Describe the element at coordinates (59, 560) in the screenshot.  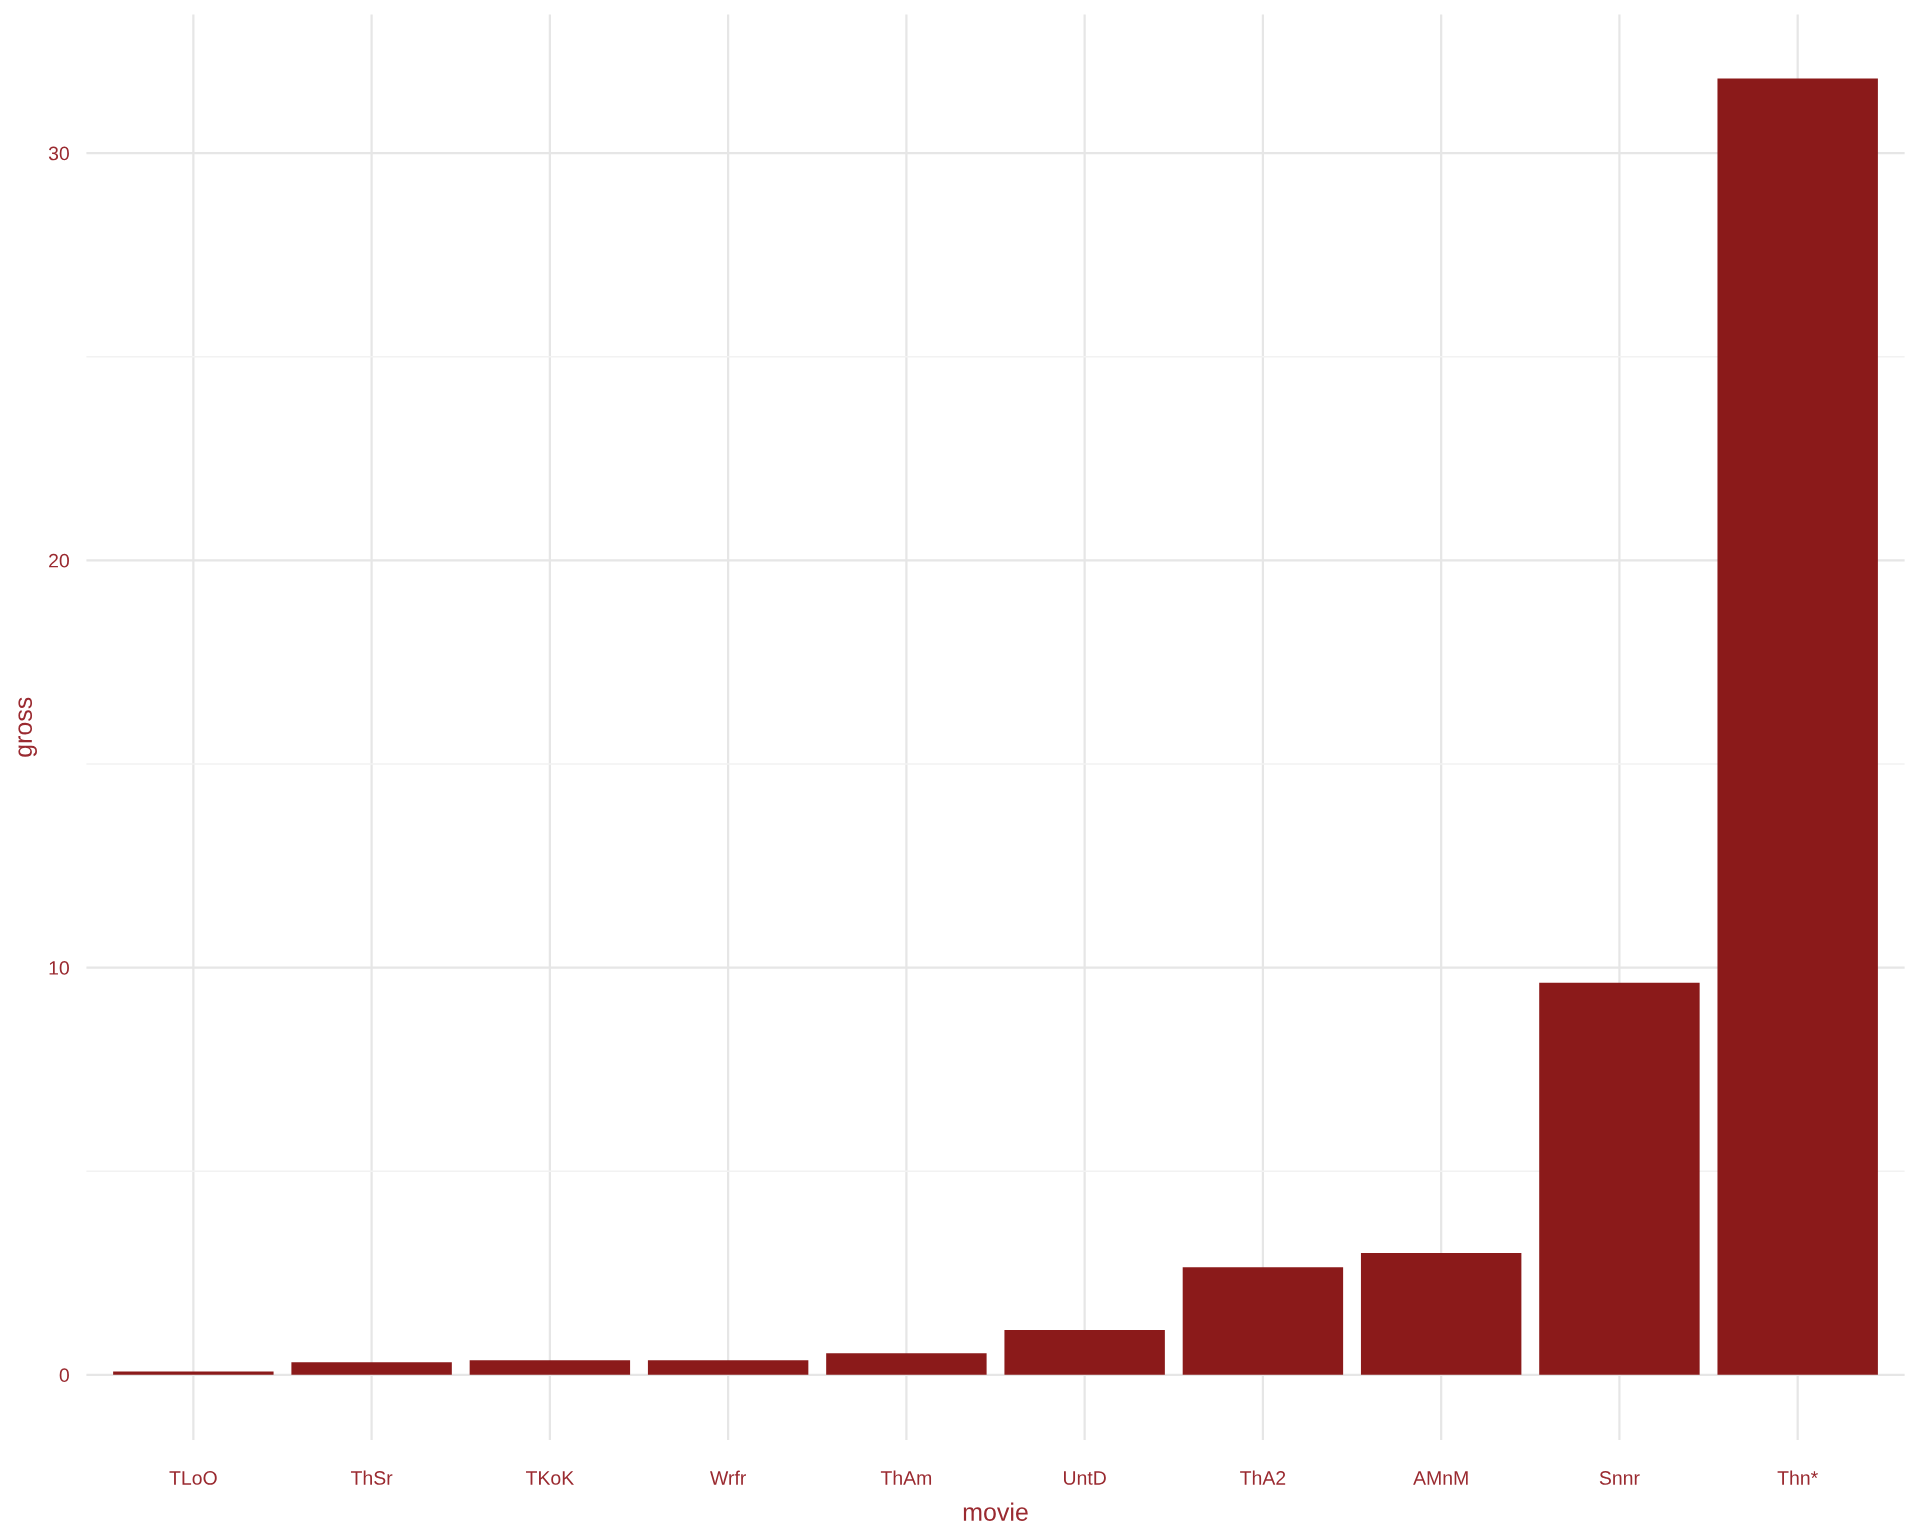
I see `y-tick-label: 20` at that location.